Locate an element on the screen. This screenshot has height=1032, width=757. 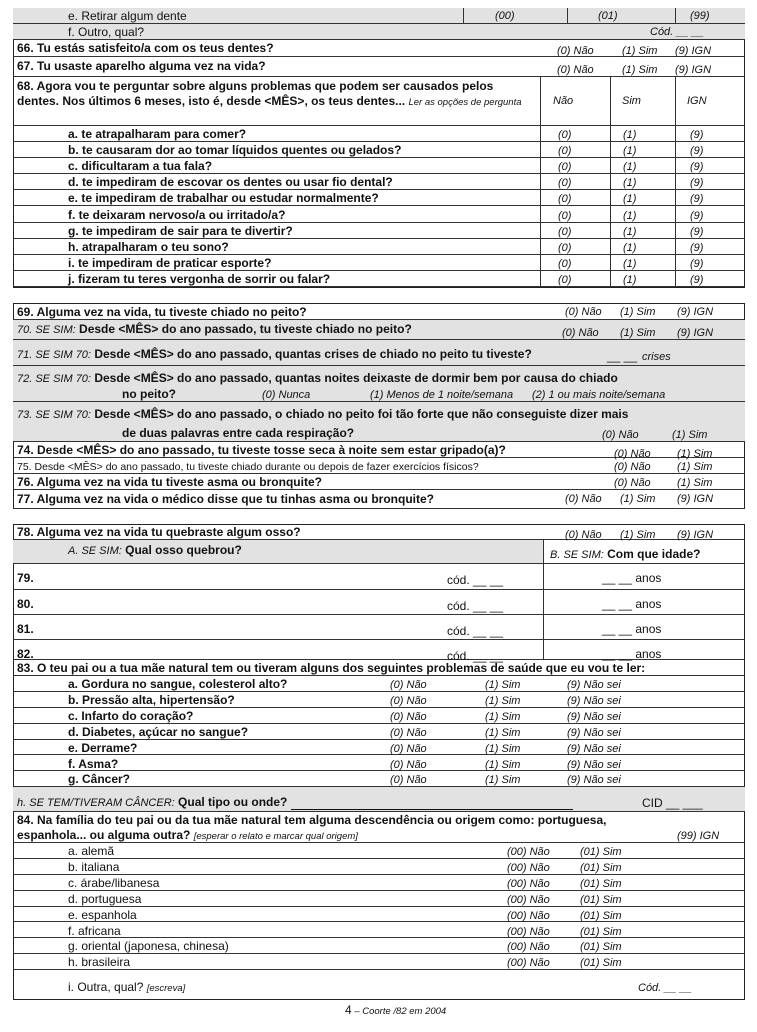
item-label: i. te impediram de praticar esporte? is located at coordinates (170, 262).